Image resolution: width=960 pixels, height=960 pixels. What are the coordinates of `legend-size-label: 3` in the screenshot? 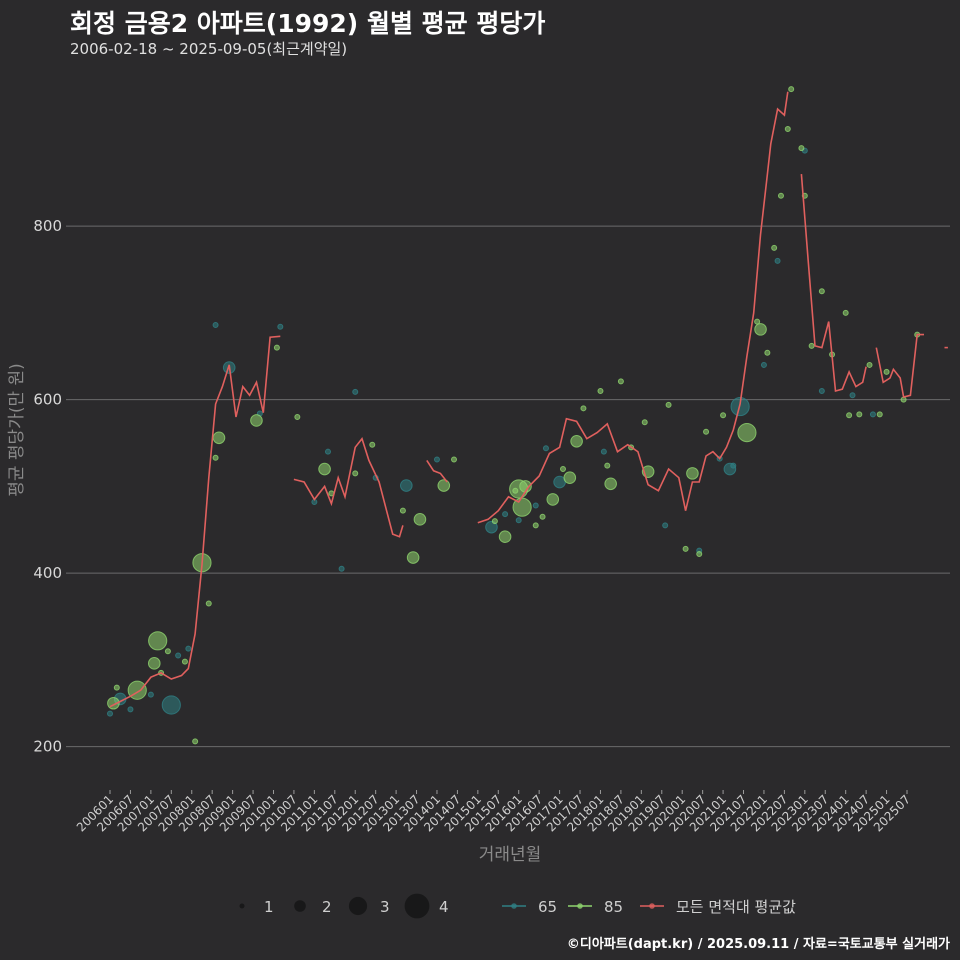 It's located at (385, 907).